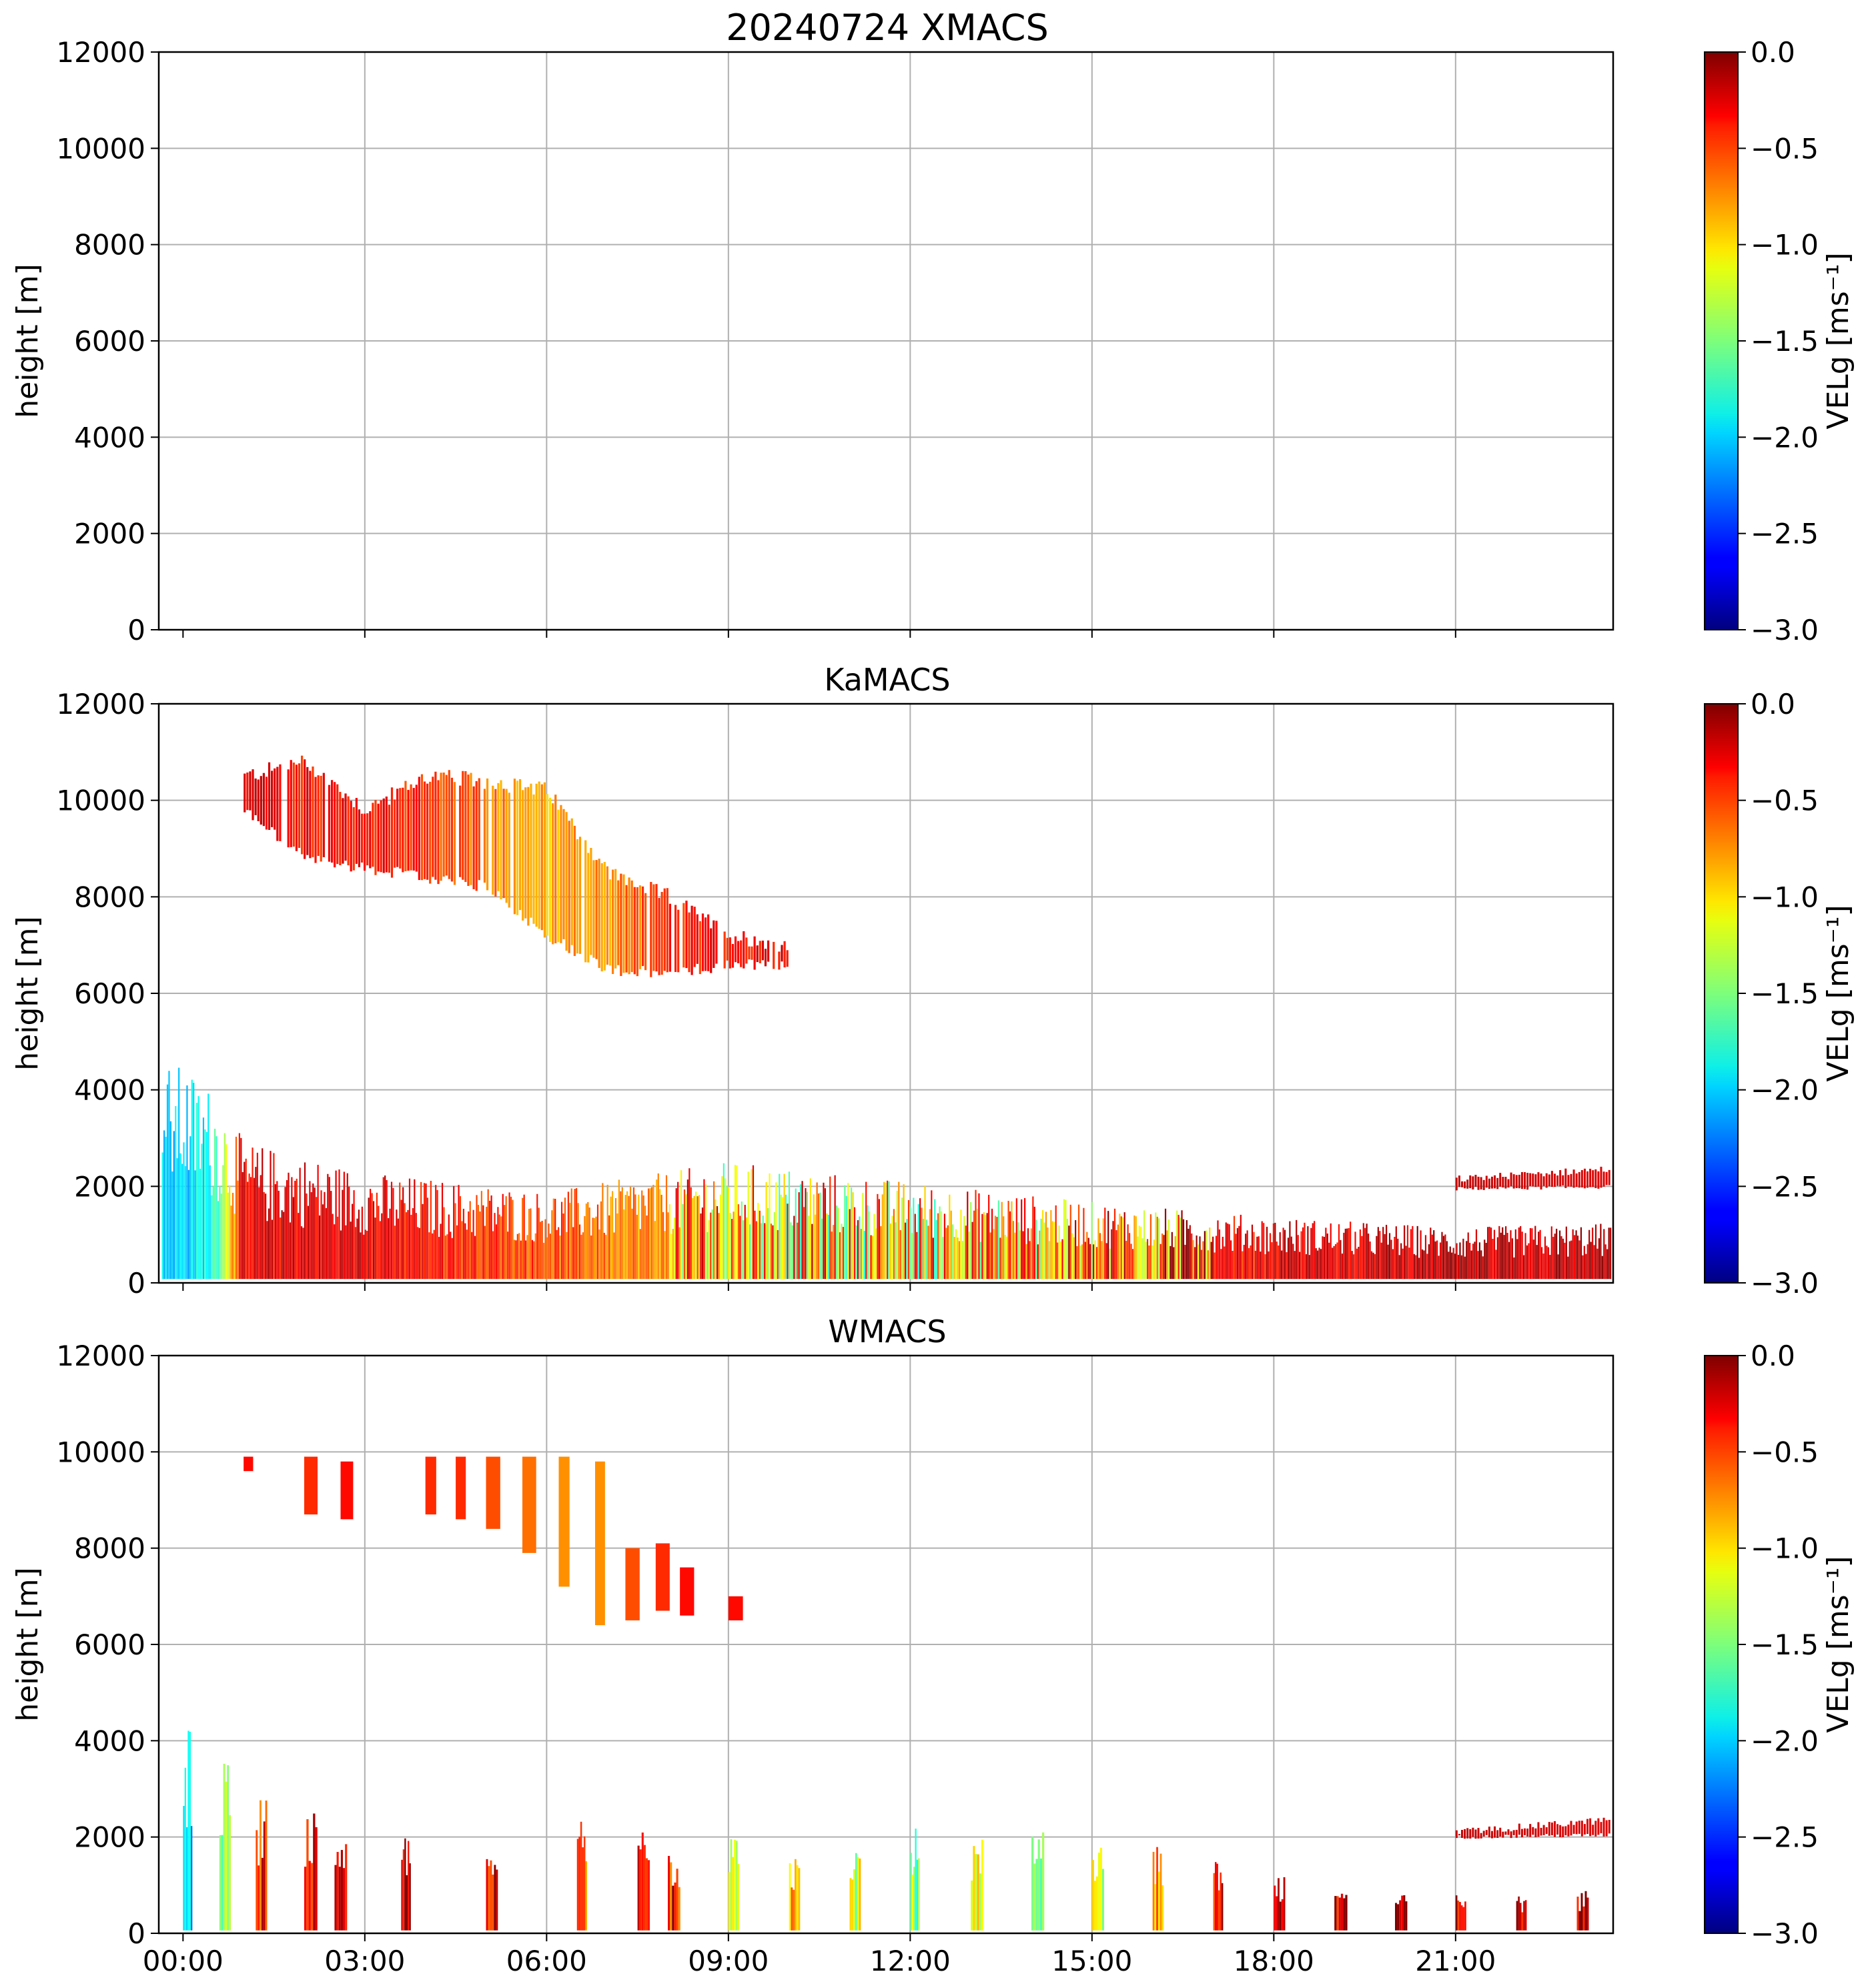 The image size is (1876, 1988). What do you see at coordinates (100, 704) in the screenshot?
I see `y-tick-label: 12000` at bounding box center [100, 704].